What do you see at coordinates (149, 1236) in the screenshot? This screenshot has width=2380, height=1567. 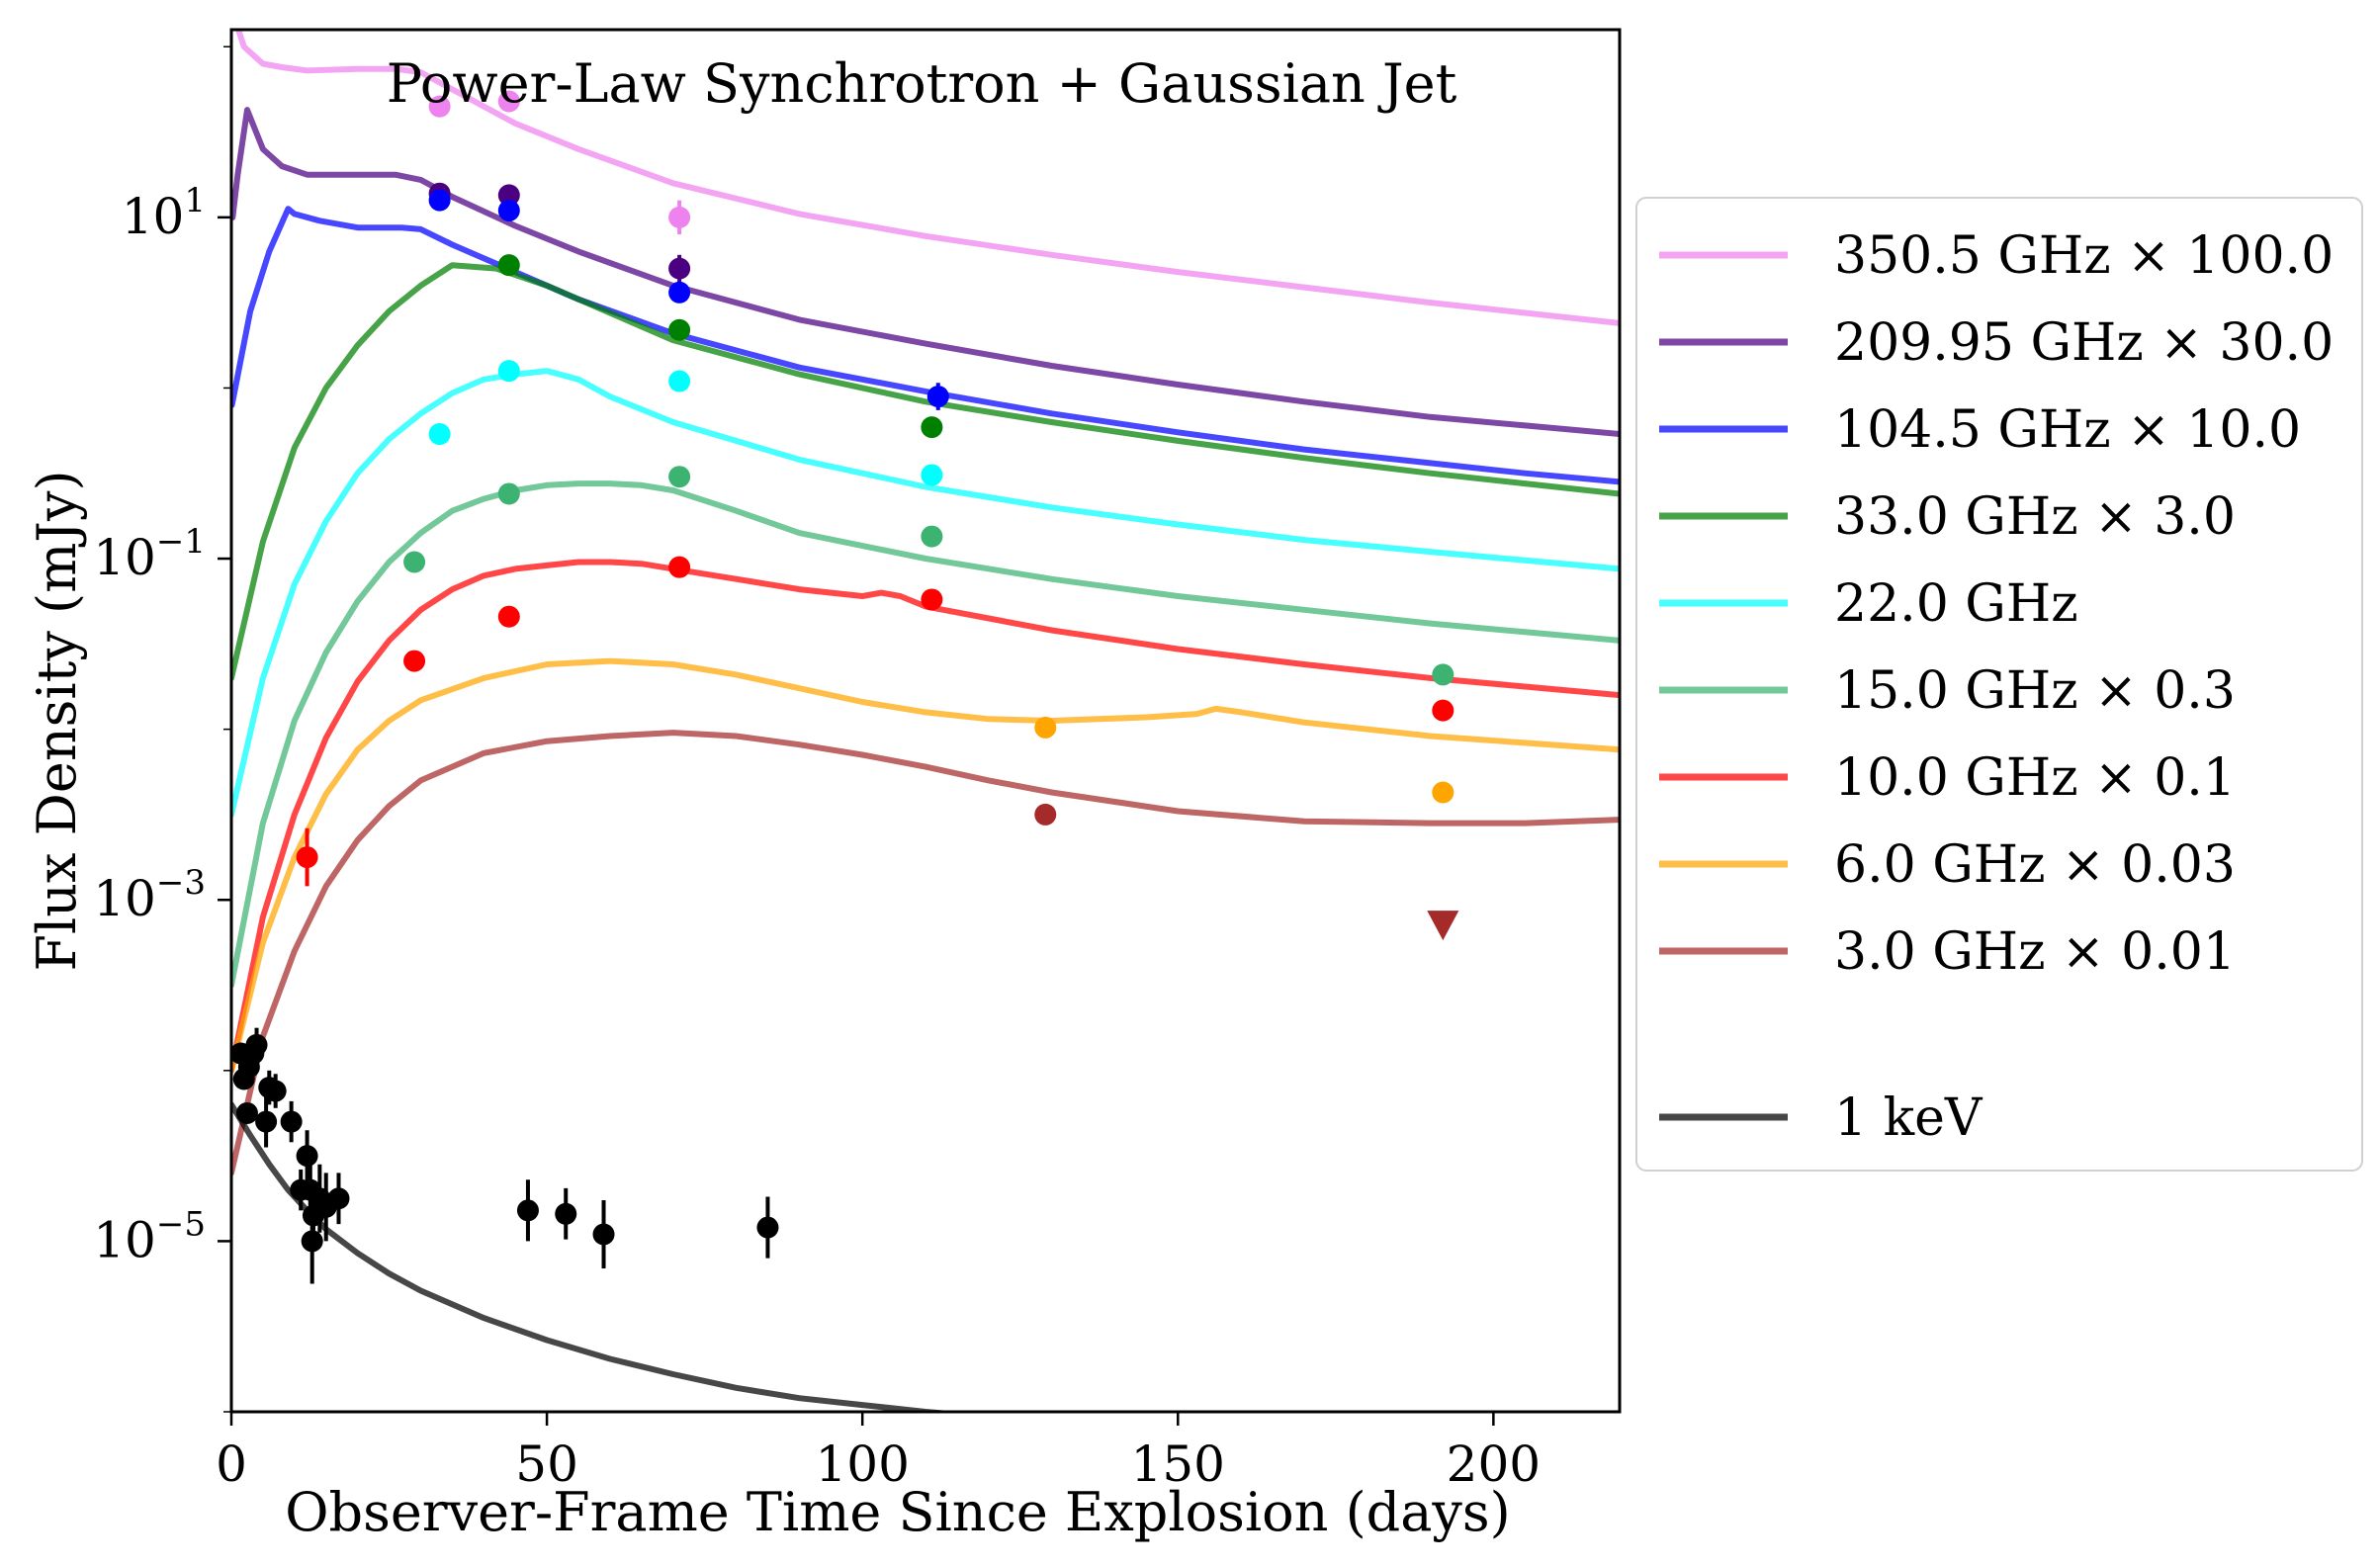 I see `y-tick-label: 10⁻⁵` at bounding box center [149, 1236].